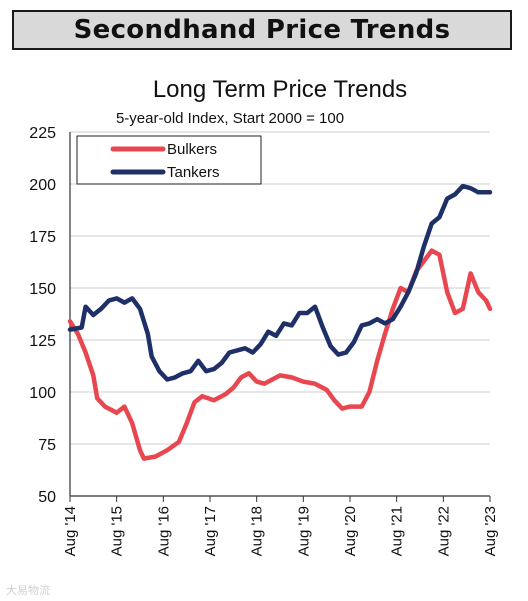  What do you see at coordinates (490, 531) in the screenshot?
I see `x-tick-label-9: Aug '23` at bounding box center [490, 531].